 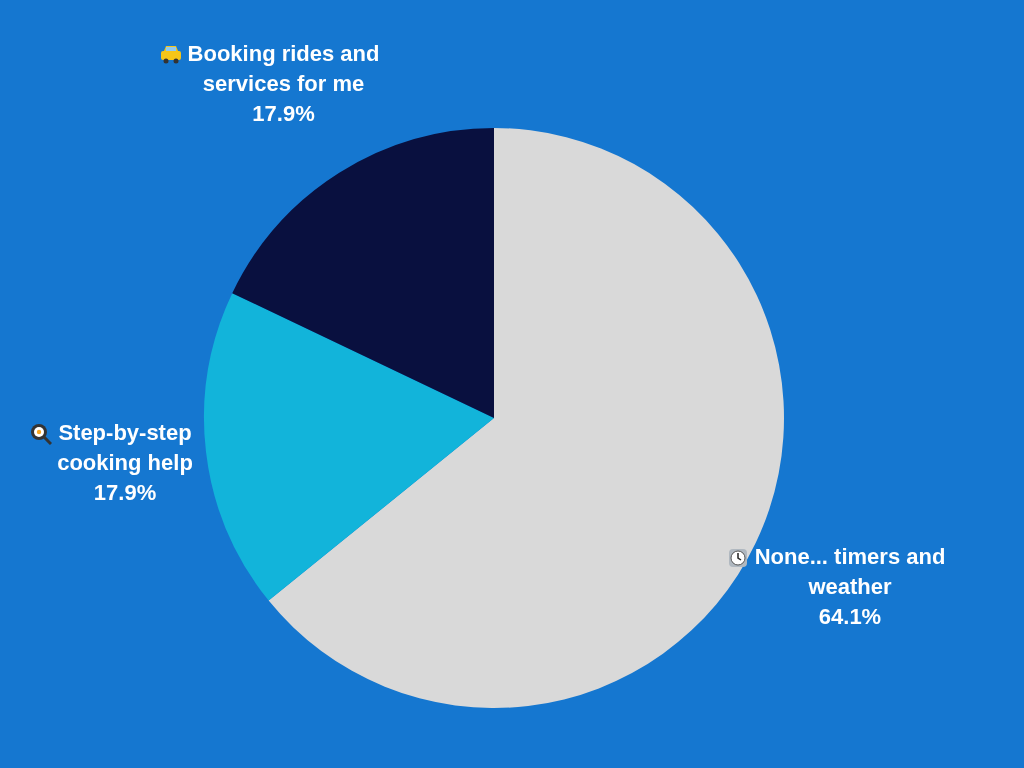 I want to click on slice-label: None... timers and weather, so click(x=850, y=571).